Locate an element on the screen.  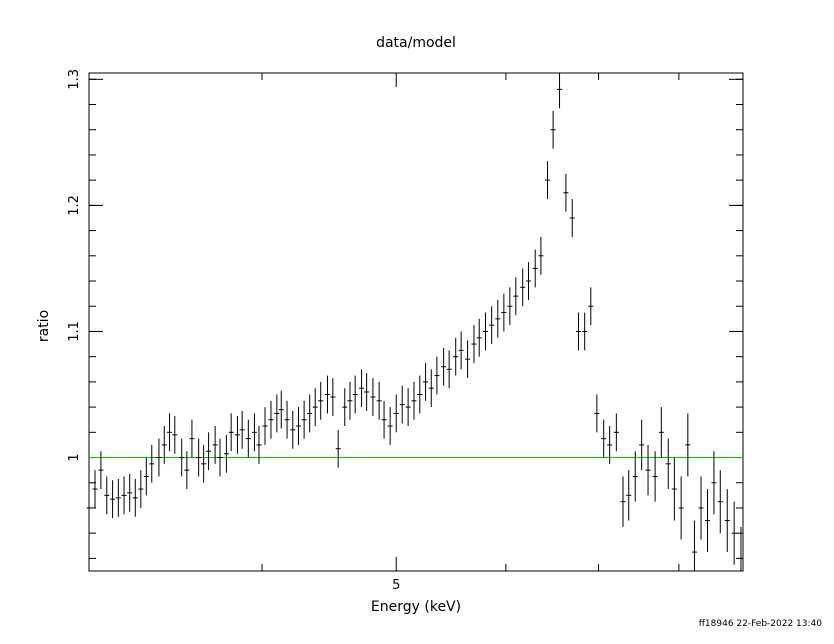
y-tick-label: 1.1 is located at coordinates (74, 331).